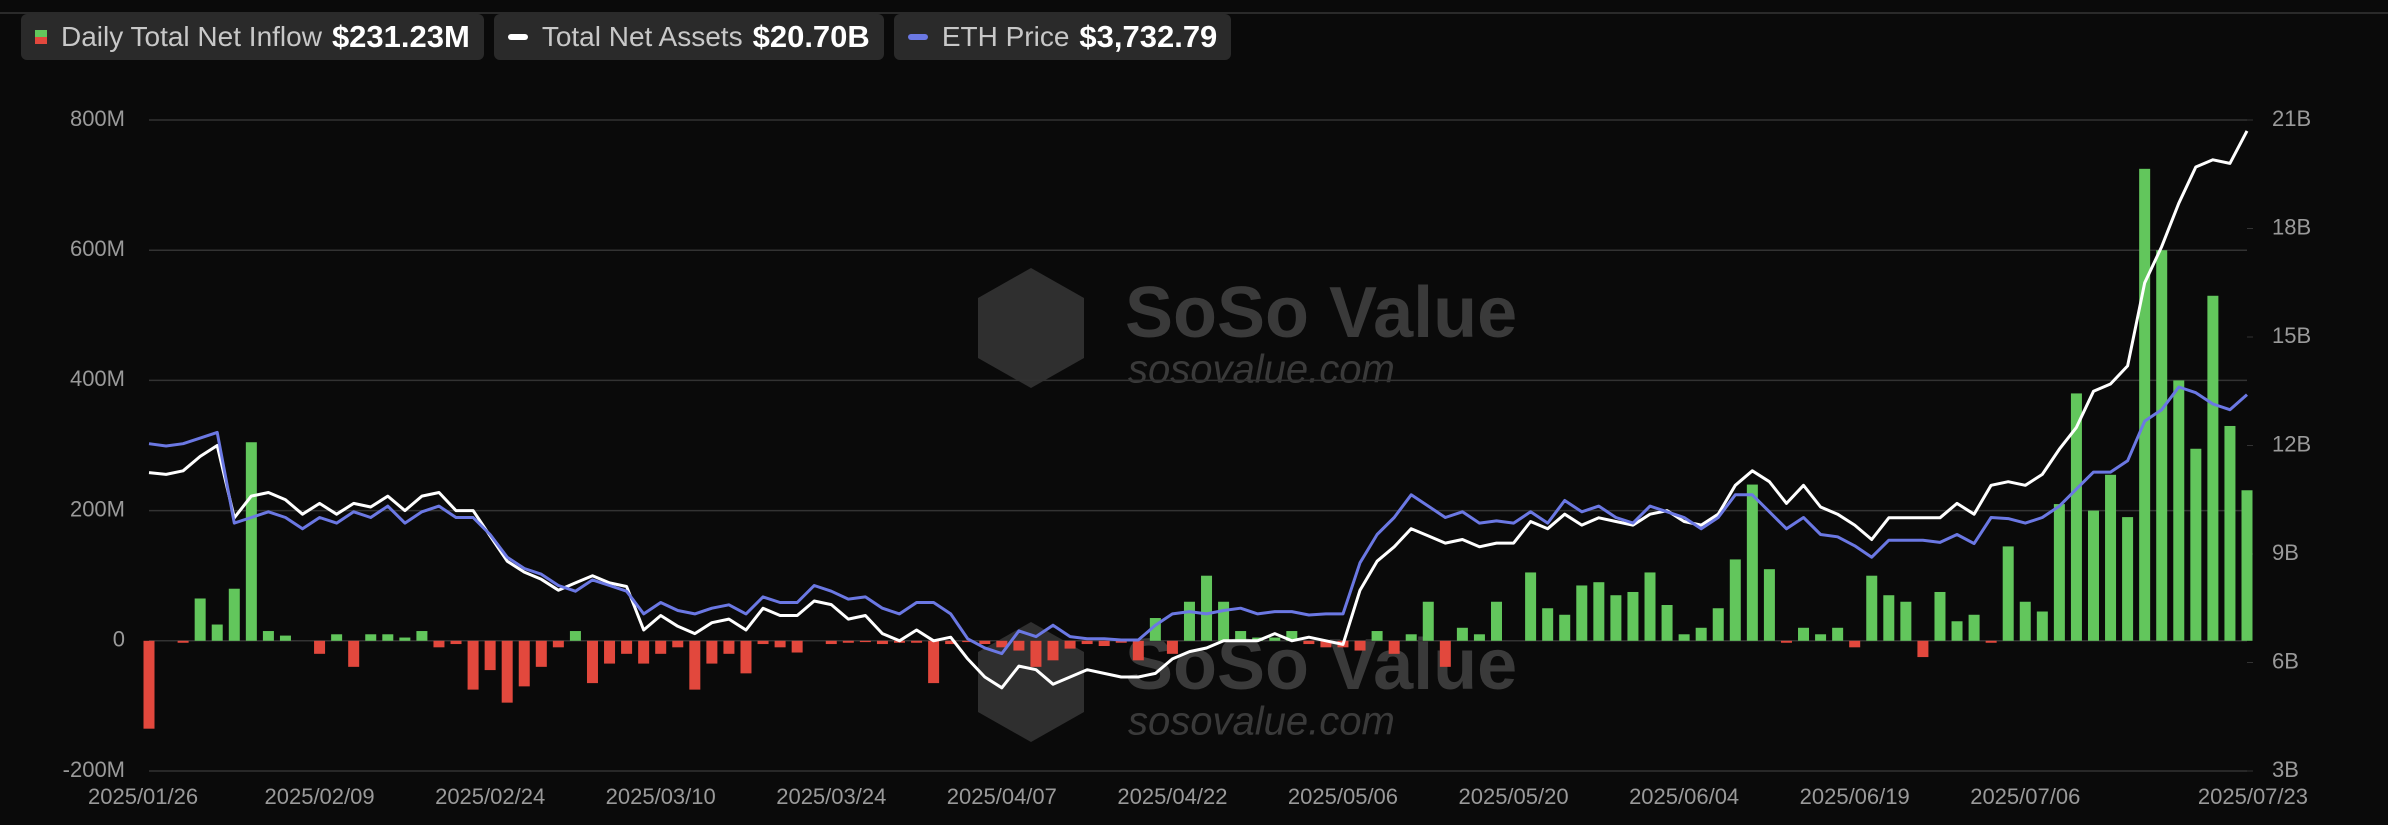 This screenshot has height=825, width=2388. Describe the element at coordinates (1031, 328) in the screenshot. I see `watermark-logo` at that location.